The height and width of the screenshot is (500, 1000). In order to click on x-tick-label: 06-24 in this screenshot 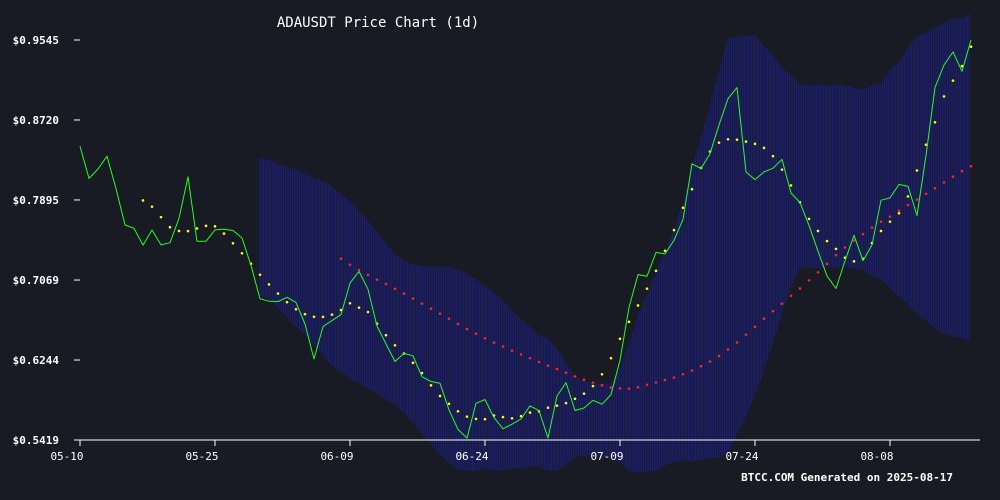, I will do `click(471, 456)`.